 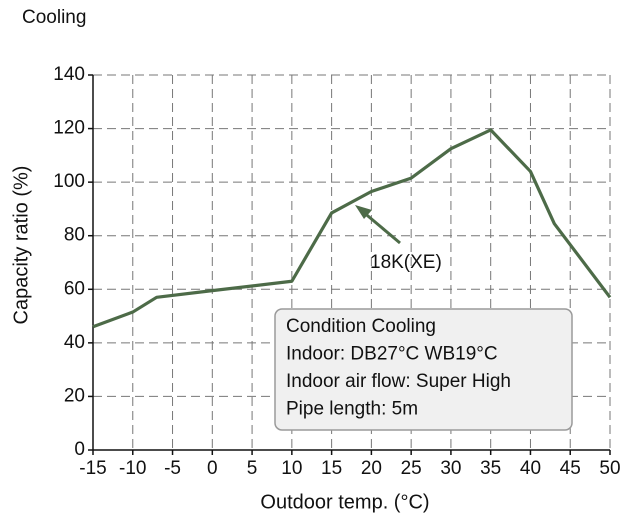 What do you see at coordinates (361, 326) in the screenshot?
I see `condition-text: Condition Cooling` at bounding box center [361, 326].